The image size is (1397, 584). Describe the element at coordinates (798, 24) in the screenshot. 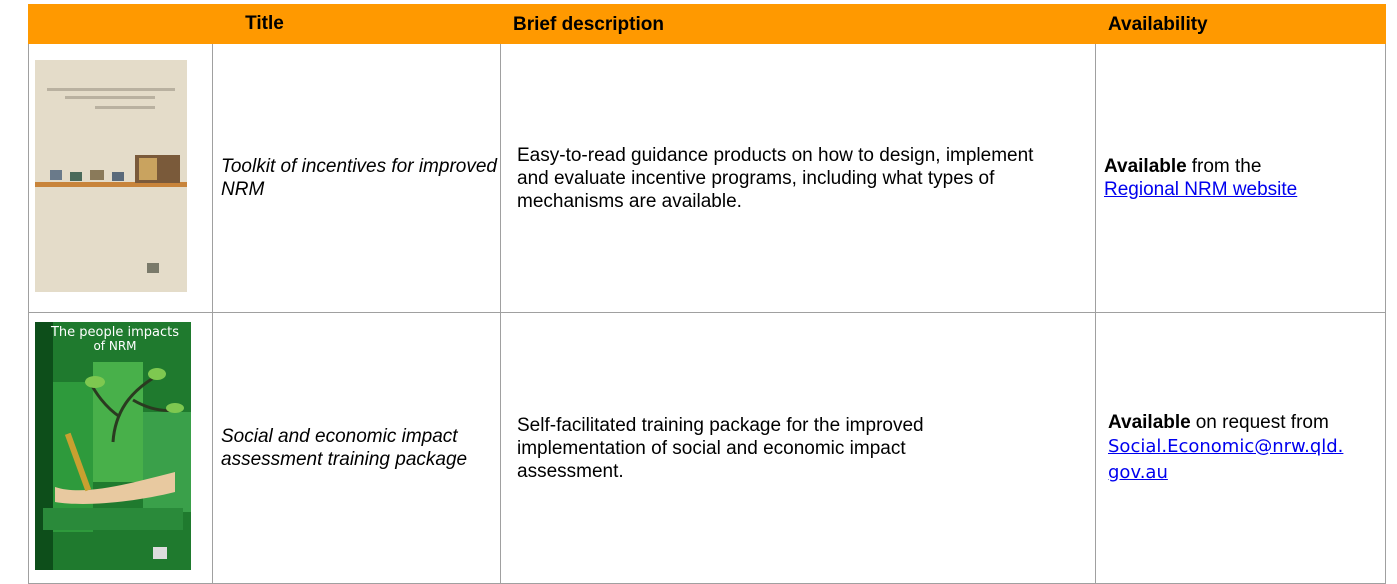

I see `header-description: Brief description` at that location.